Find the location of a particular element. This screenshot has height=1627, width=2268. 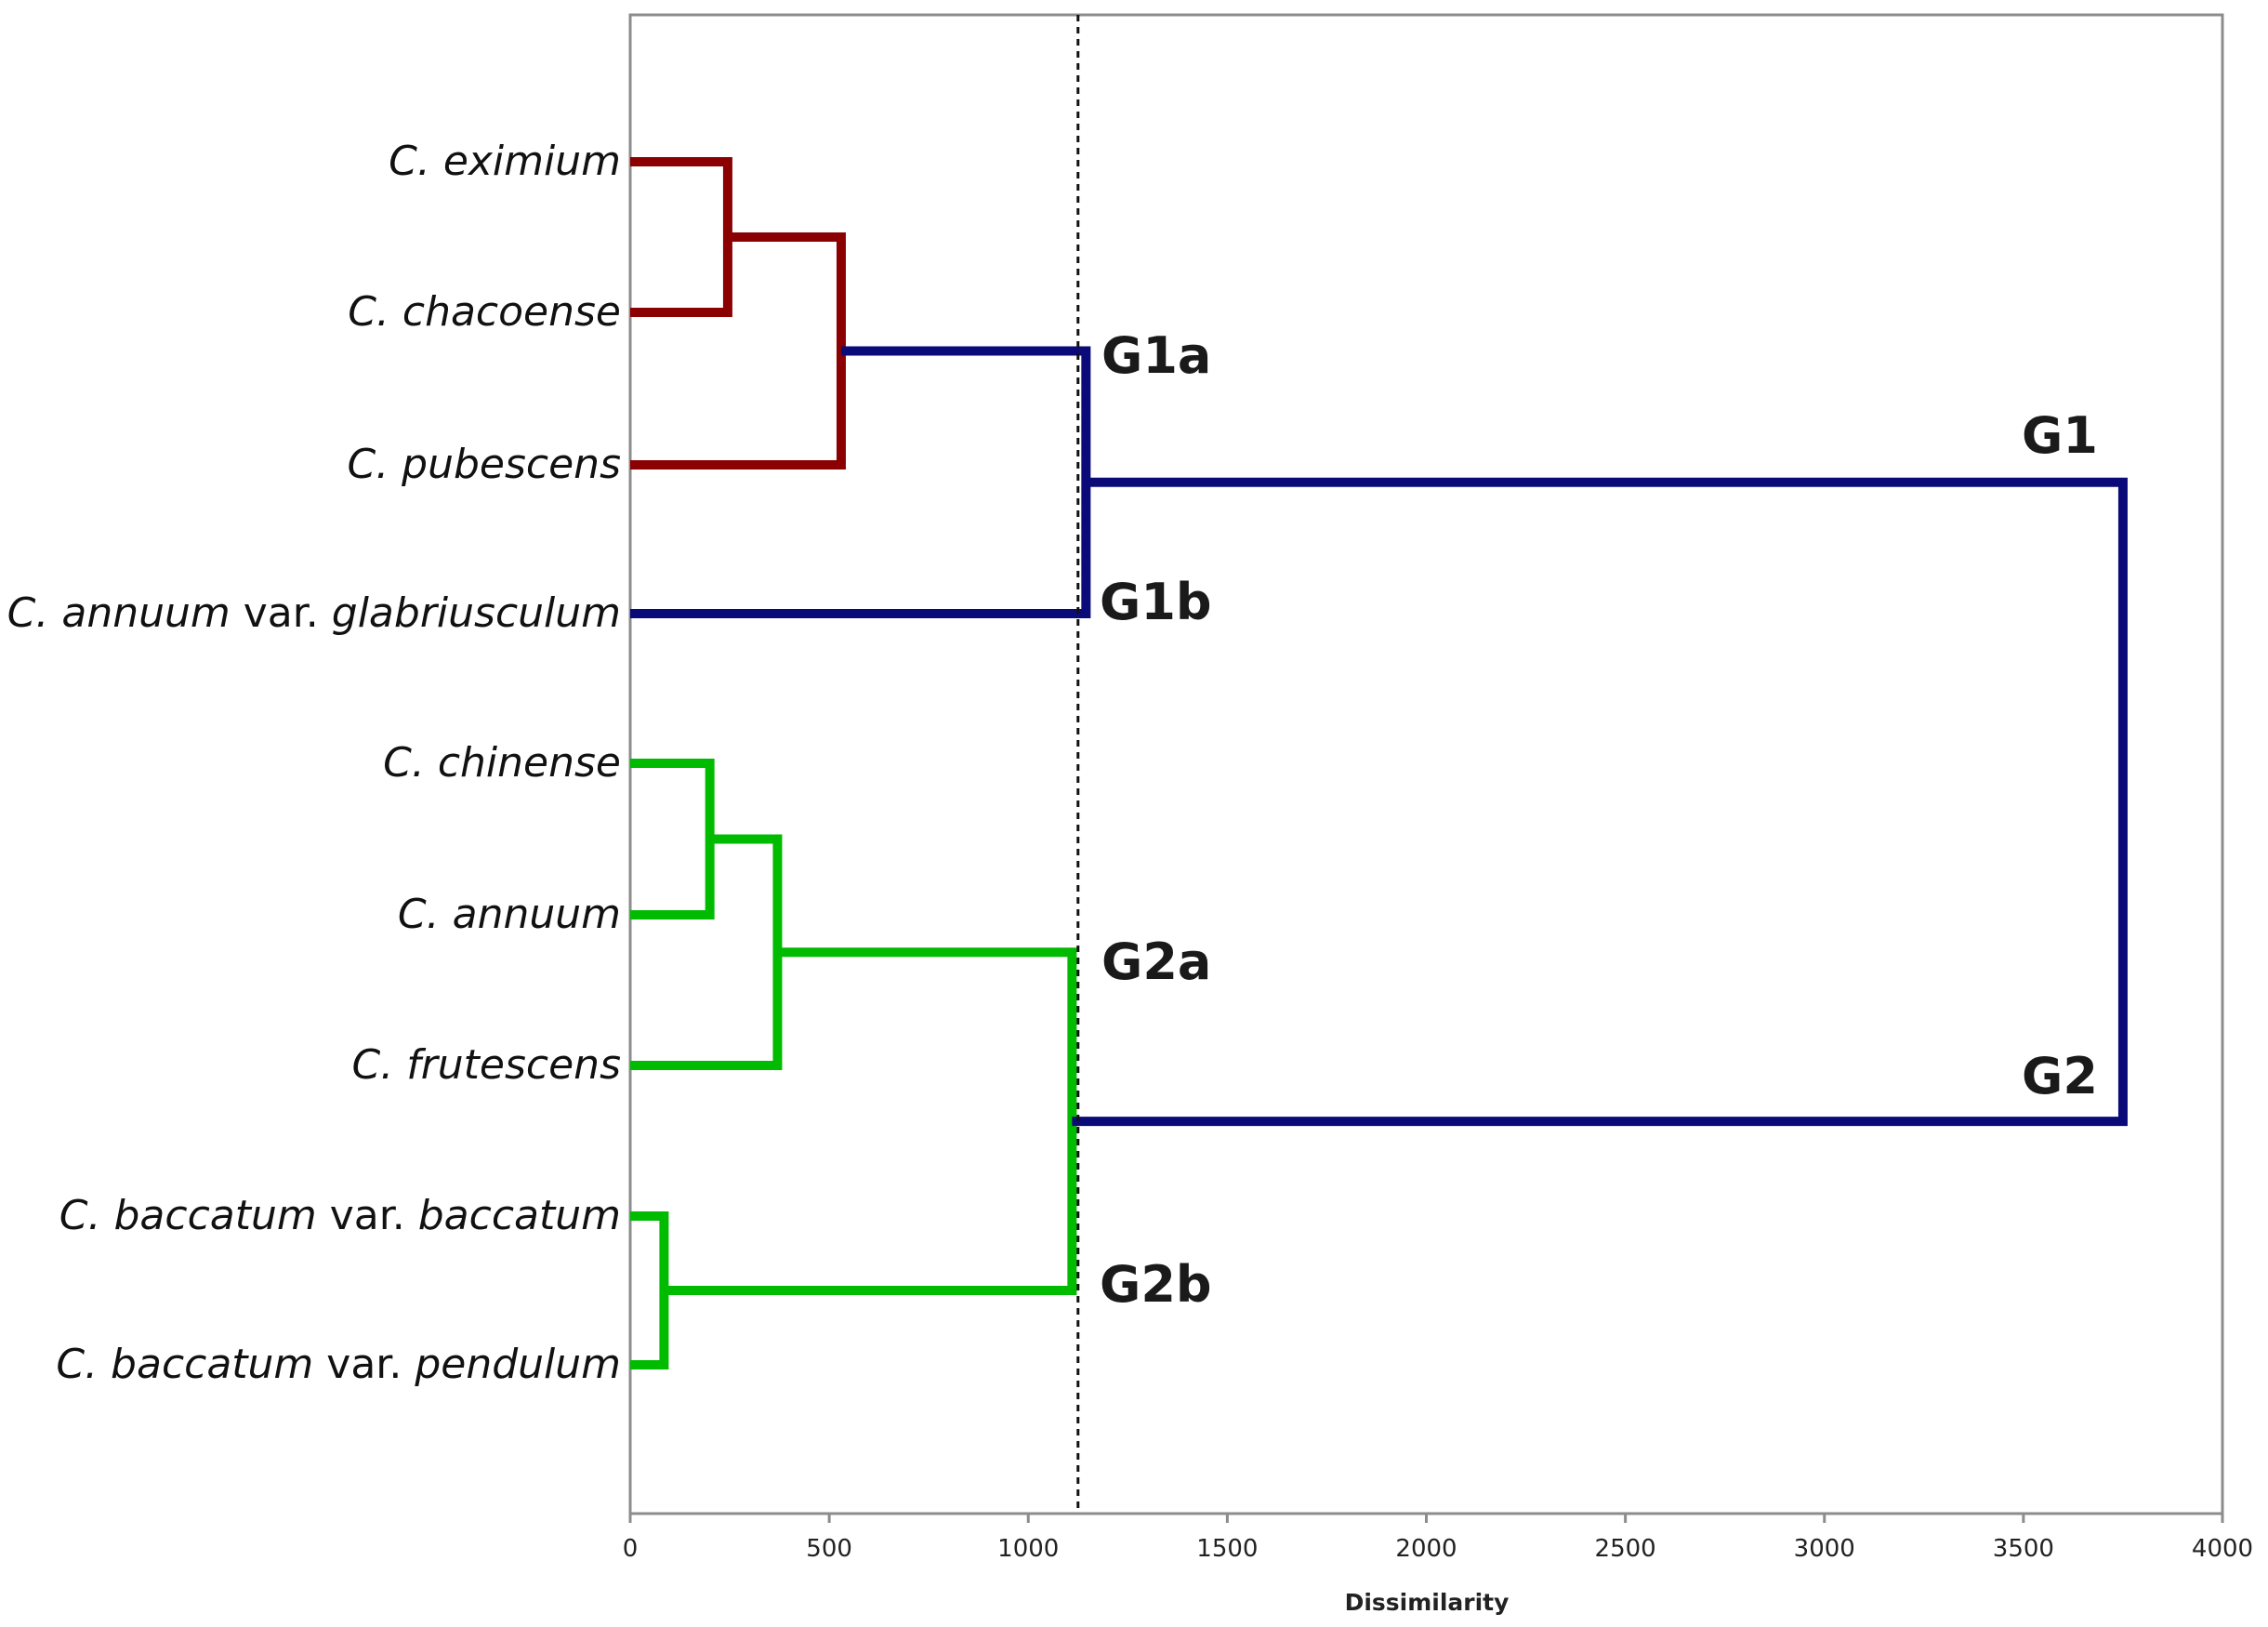

leaf-label-chinense: C. chinense is located at coordinates (502, 763).